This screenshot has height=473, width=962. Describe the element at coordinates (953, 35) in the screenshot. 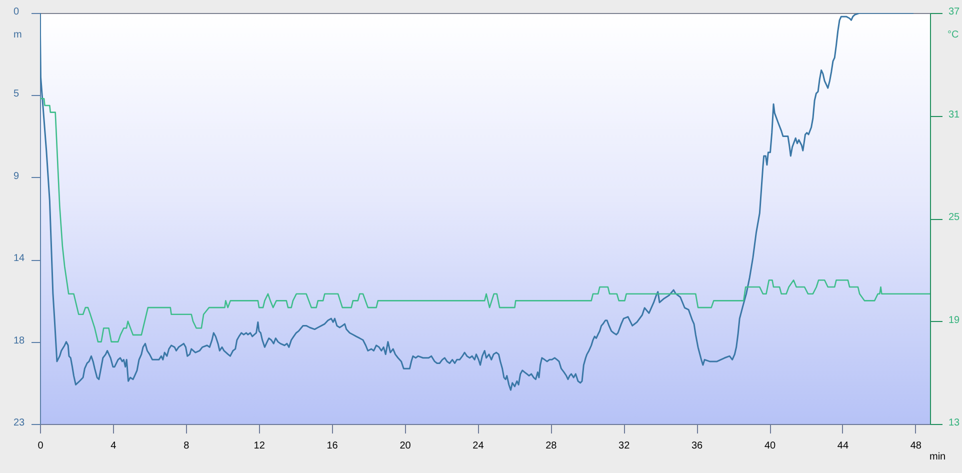

I see `y2-axis-title: °C` at that location.